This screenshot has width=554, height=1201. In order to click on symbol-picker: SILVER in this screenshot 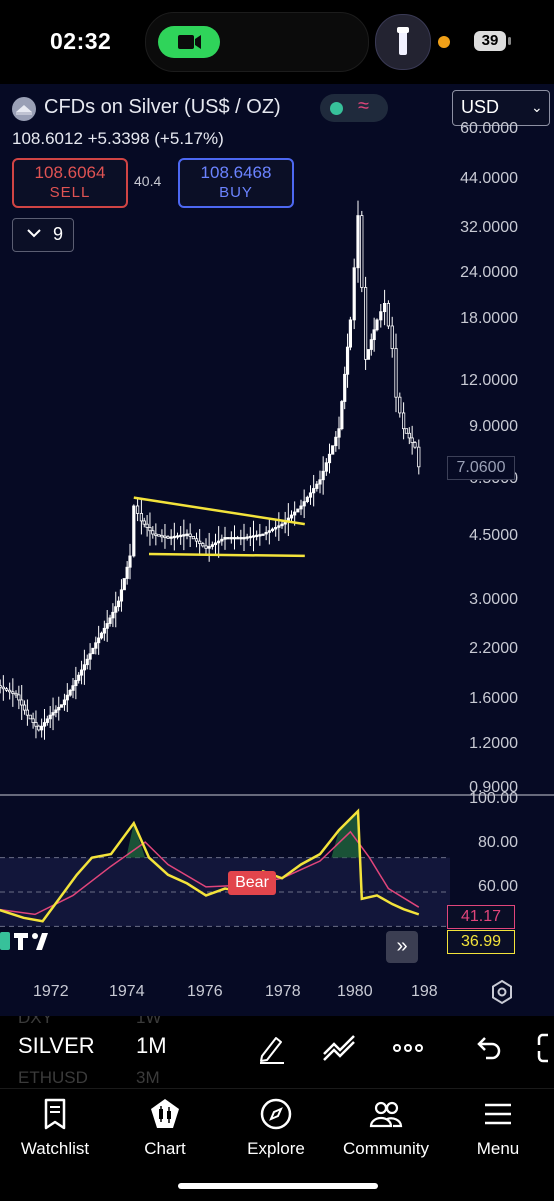, I will do `click(56, 1045)`.